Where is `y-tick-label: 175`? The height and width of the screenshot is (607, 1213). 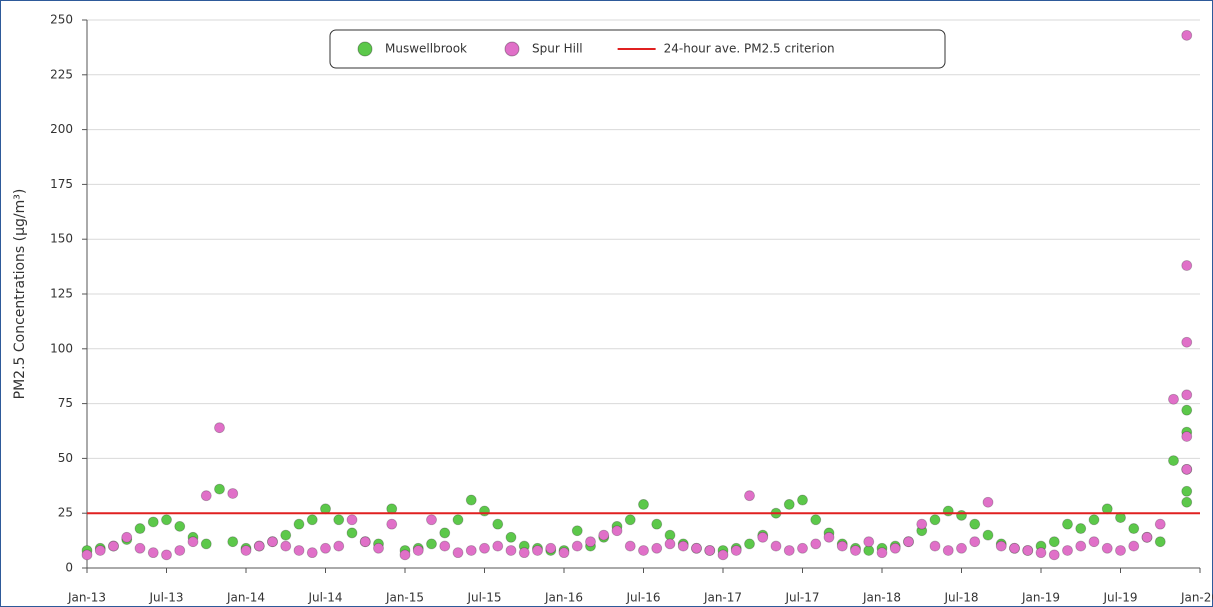 y-tick-label: 175 is located at coordinates (61, 184).